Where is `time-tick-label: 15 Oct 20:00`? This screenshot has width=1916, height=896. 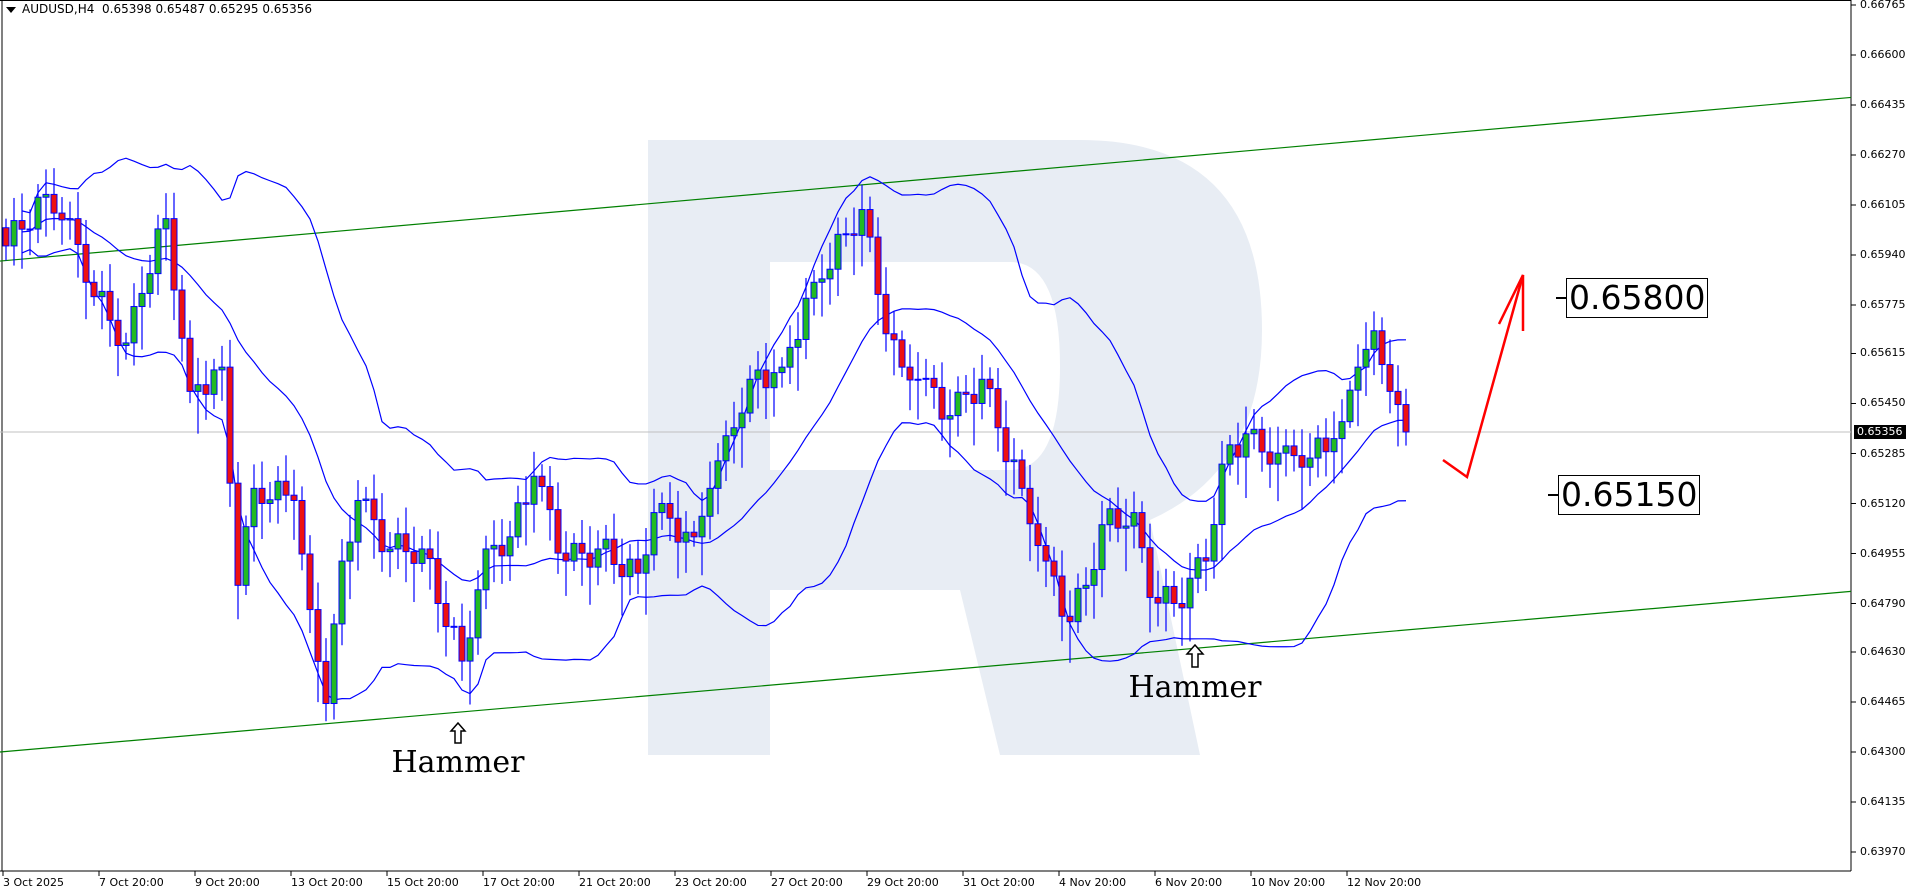 time-tick-label: 15 Oct 20:00 is located at coordinates (423, 882).